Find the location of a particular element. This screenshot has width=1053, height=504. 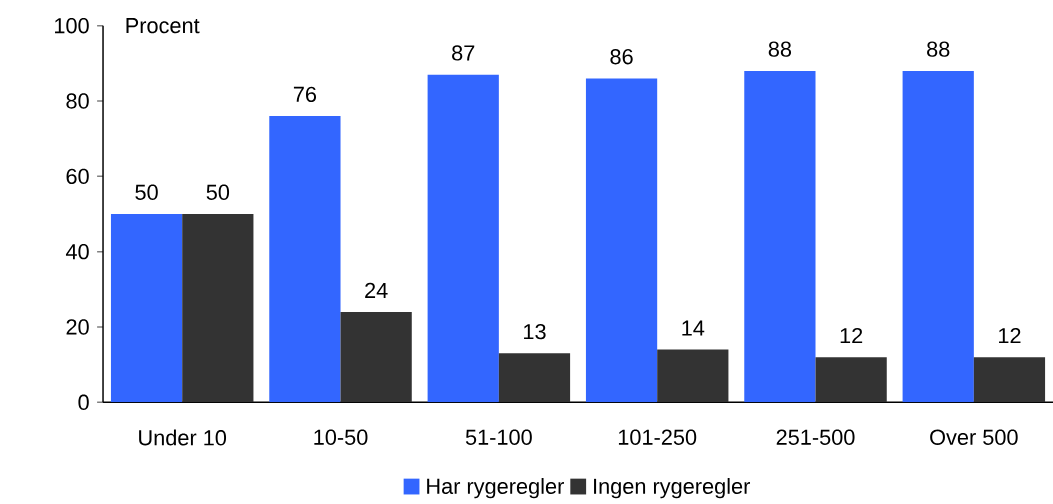

x-tick-label: Under 10 is located at coordinates (183, 437).